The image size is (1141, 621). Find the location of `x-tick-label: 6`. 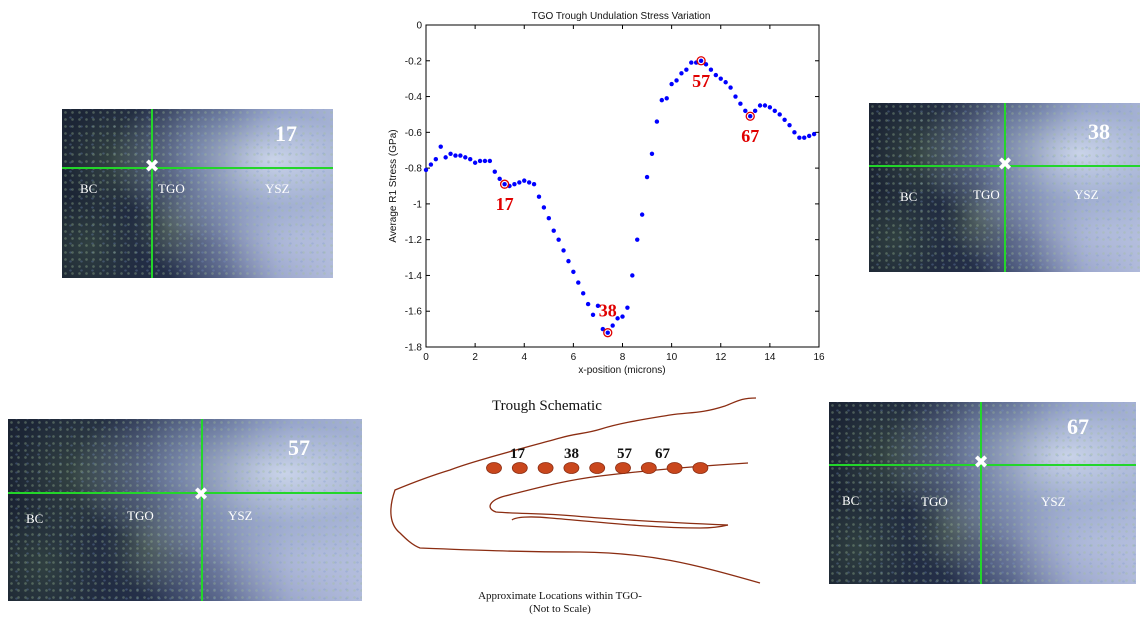

x-tick-label: 6 is located at coordinates (574, 357).